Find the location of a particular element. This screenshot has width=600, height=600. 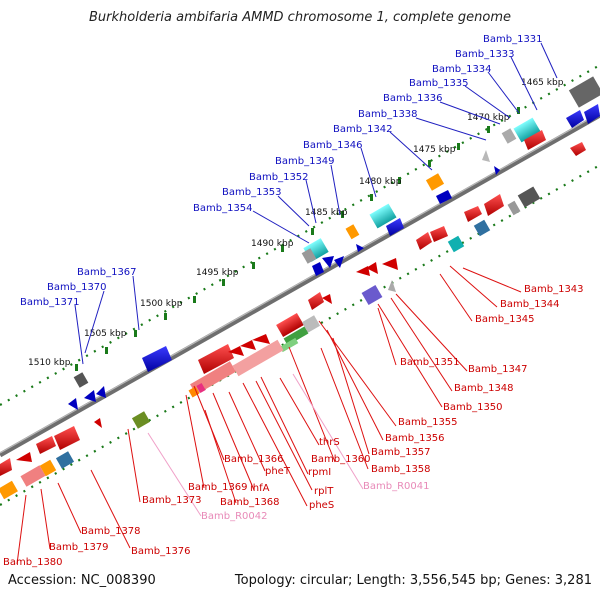

gene-label: Bamb_1346 is located at coordinates (333, 145).